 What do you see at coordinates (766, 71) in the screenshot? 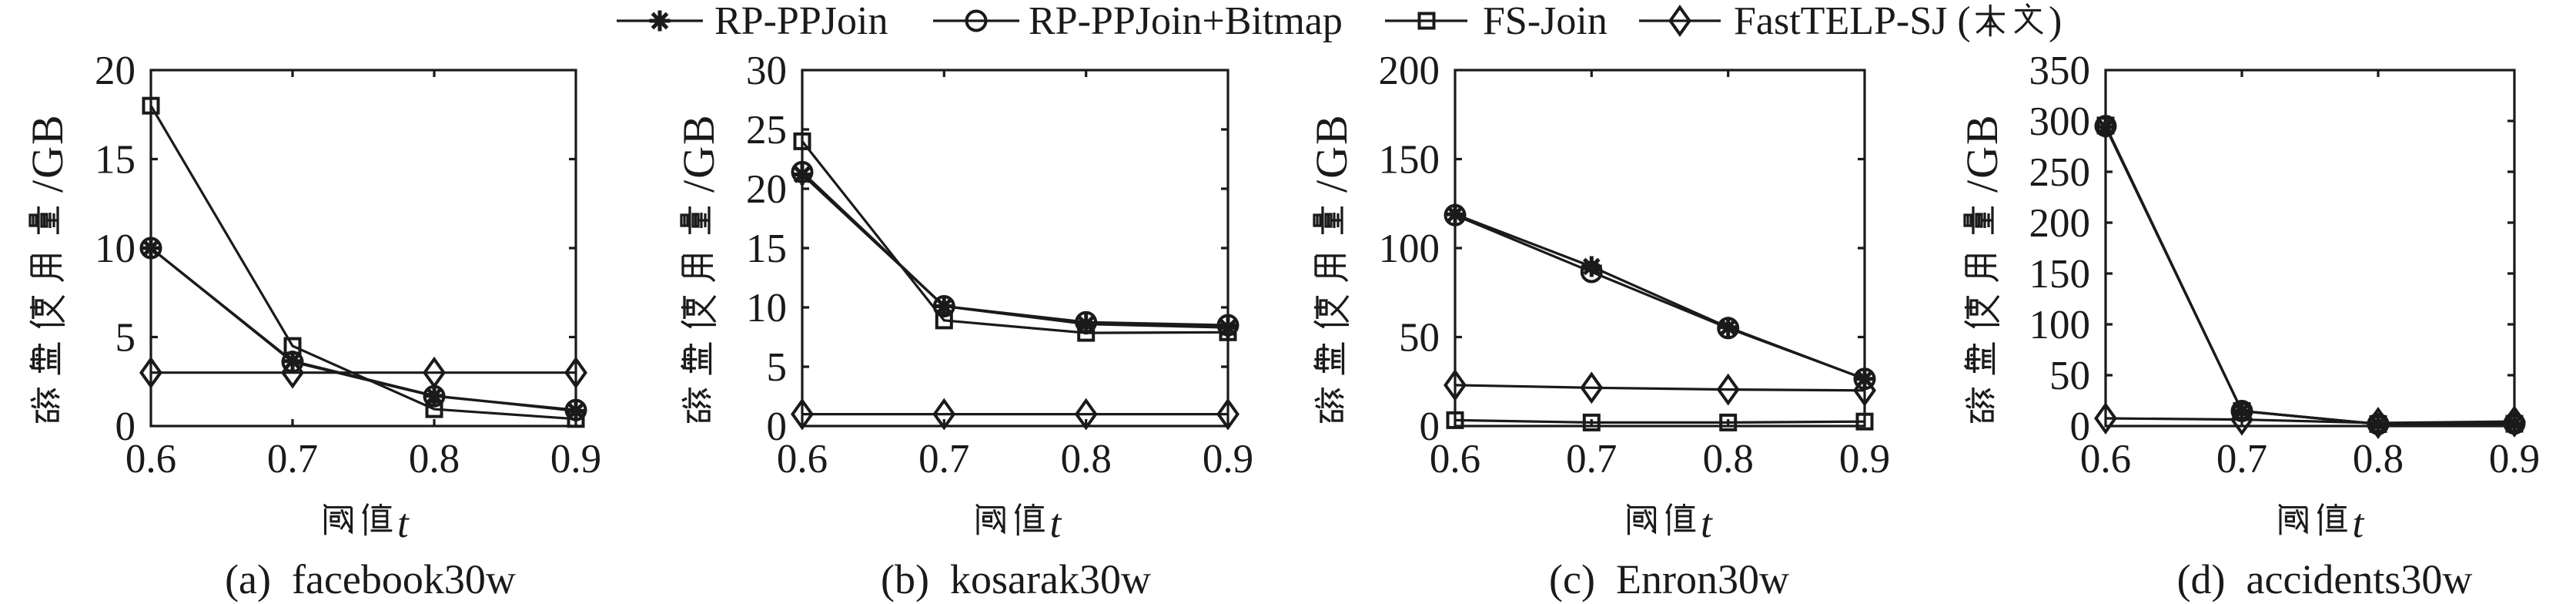
I see `svg-text: 30` at bounding box center [766, 71].